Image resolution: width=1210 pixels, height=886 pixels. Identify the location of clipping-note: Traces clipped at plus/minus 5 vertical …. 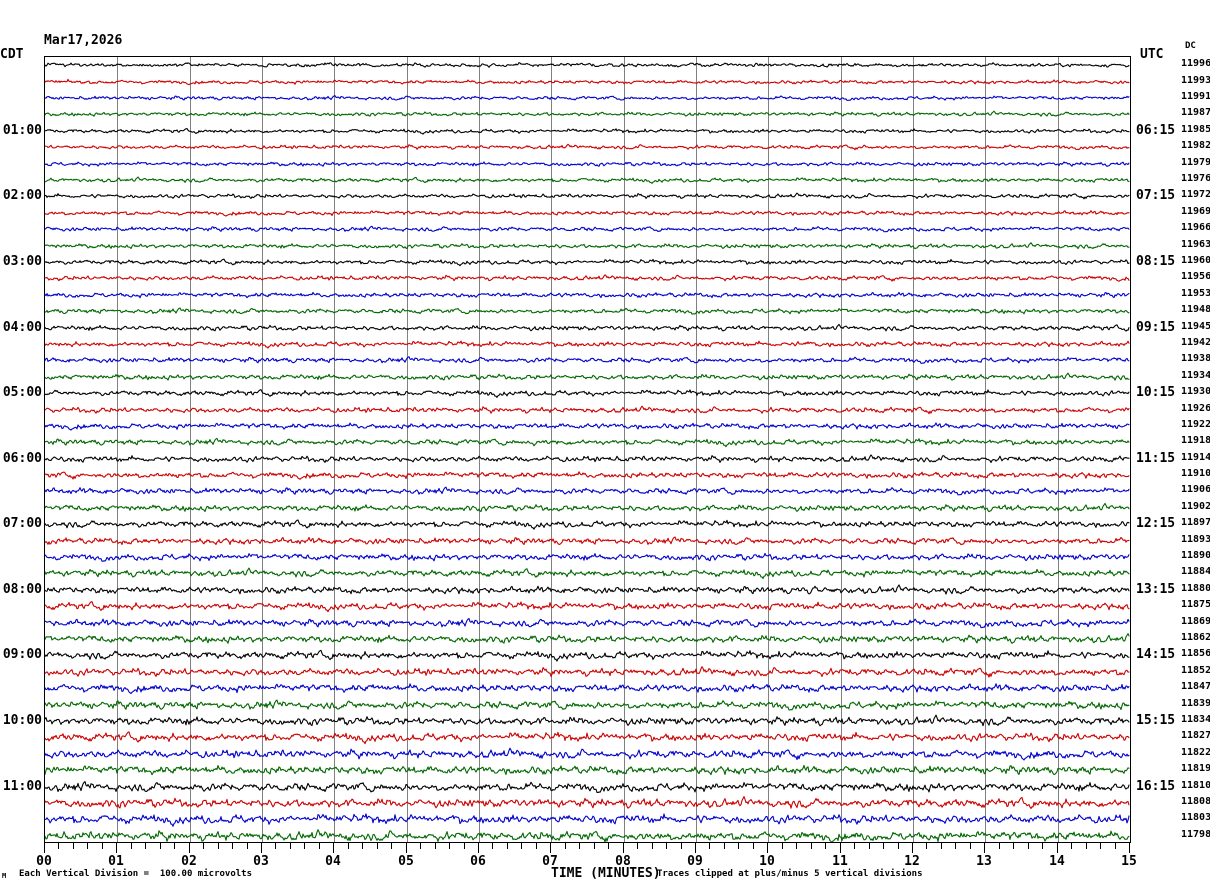
(790, 874).